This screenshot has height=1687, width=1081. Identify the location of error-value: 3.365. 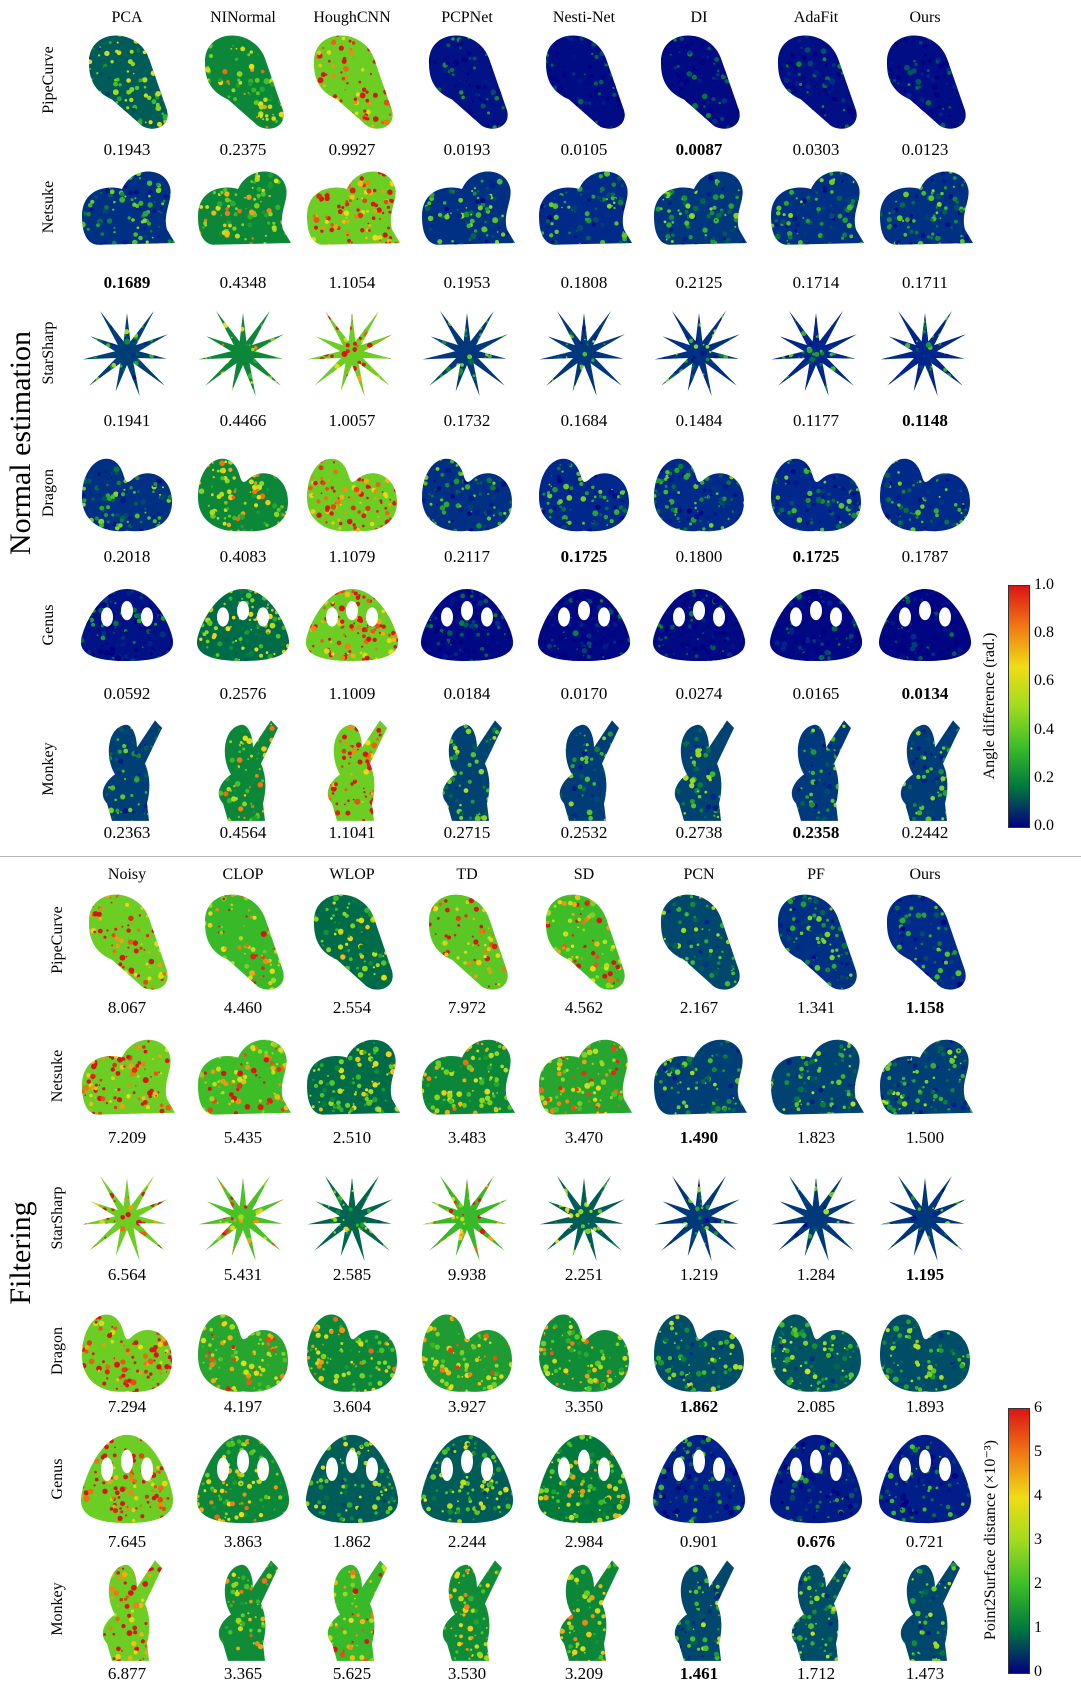
(243, 1673).